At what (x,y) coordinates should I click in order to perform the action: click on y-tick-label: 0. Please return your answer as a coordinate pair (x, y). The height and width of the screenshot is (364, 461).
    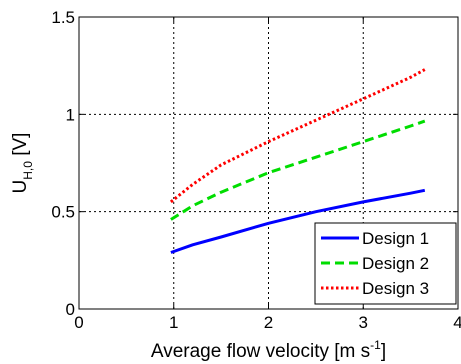
    Looking at the image, I should click on (70, 309).